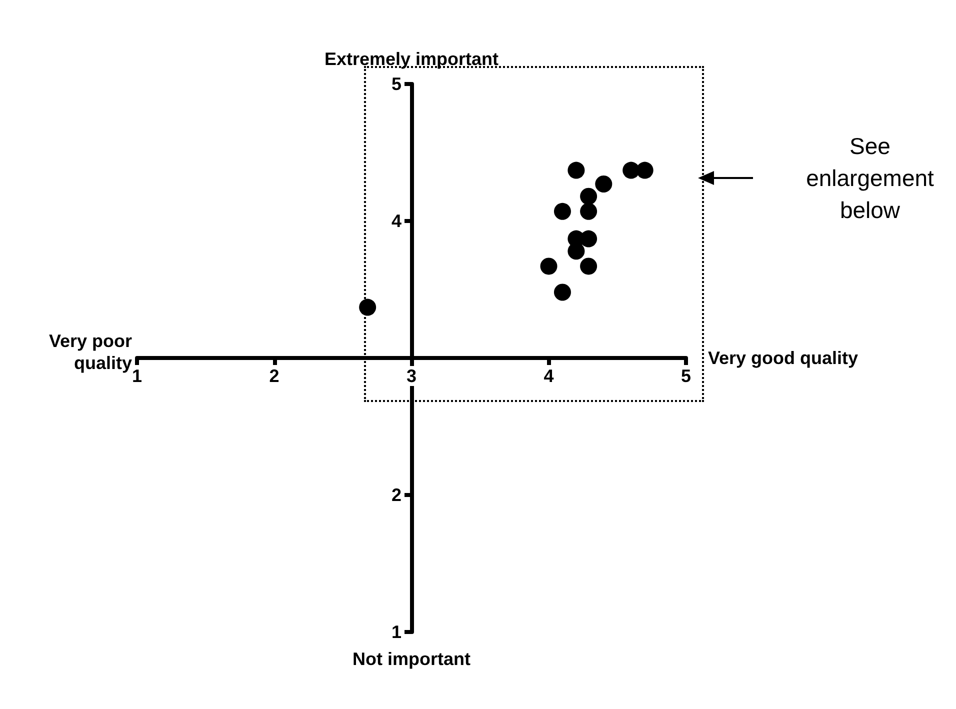 The width and height of the screenshot is (956, 709). Describe the element at coordinates (870, 178) in the screenshot. I see `text: See enlargement below` at that location.